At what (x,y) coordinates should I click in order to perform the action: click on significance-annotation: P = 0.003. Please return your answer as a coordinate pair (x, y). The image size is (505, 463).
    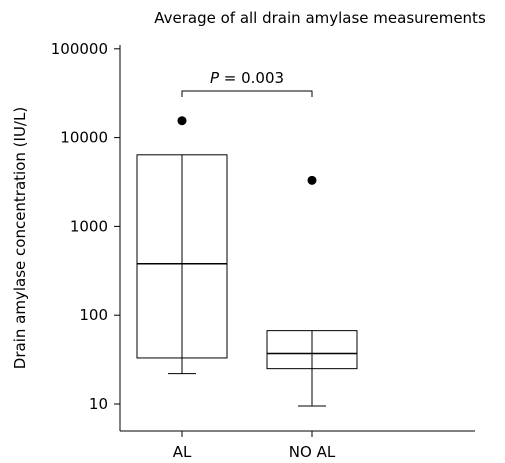
    Looking at the image, I should click on (247, 83).